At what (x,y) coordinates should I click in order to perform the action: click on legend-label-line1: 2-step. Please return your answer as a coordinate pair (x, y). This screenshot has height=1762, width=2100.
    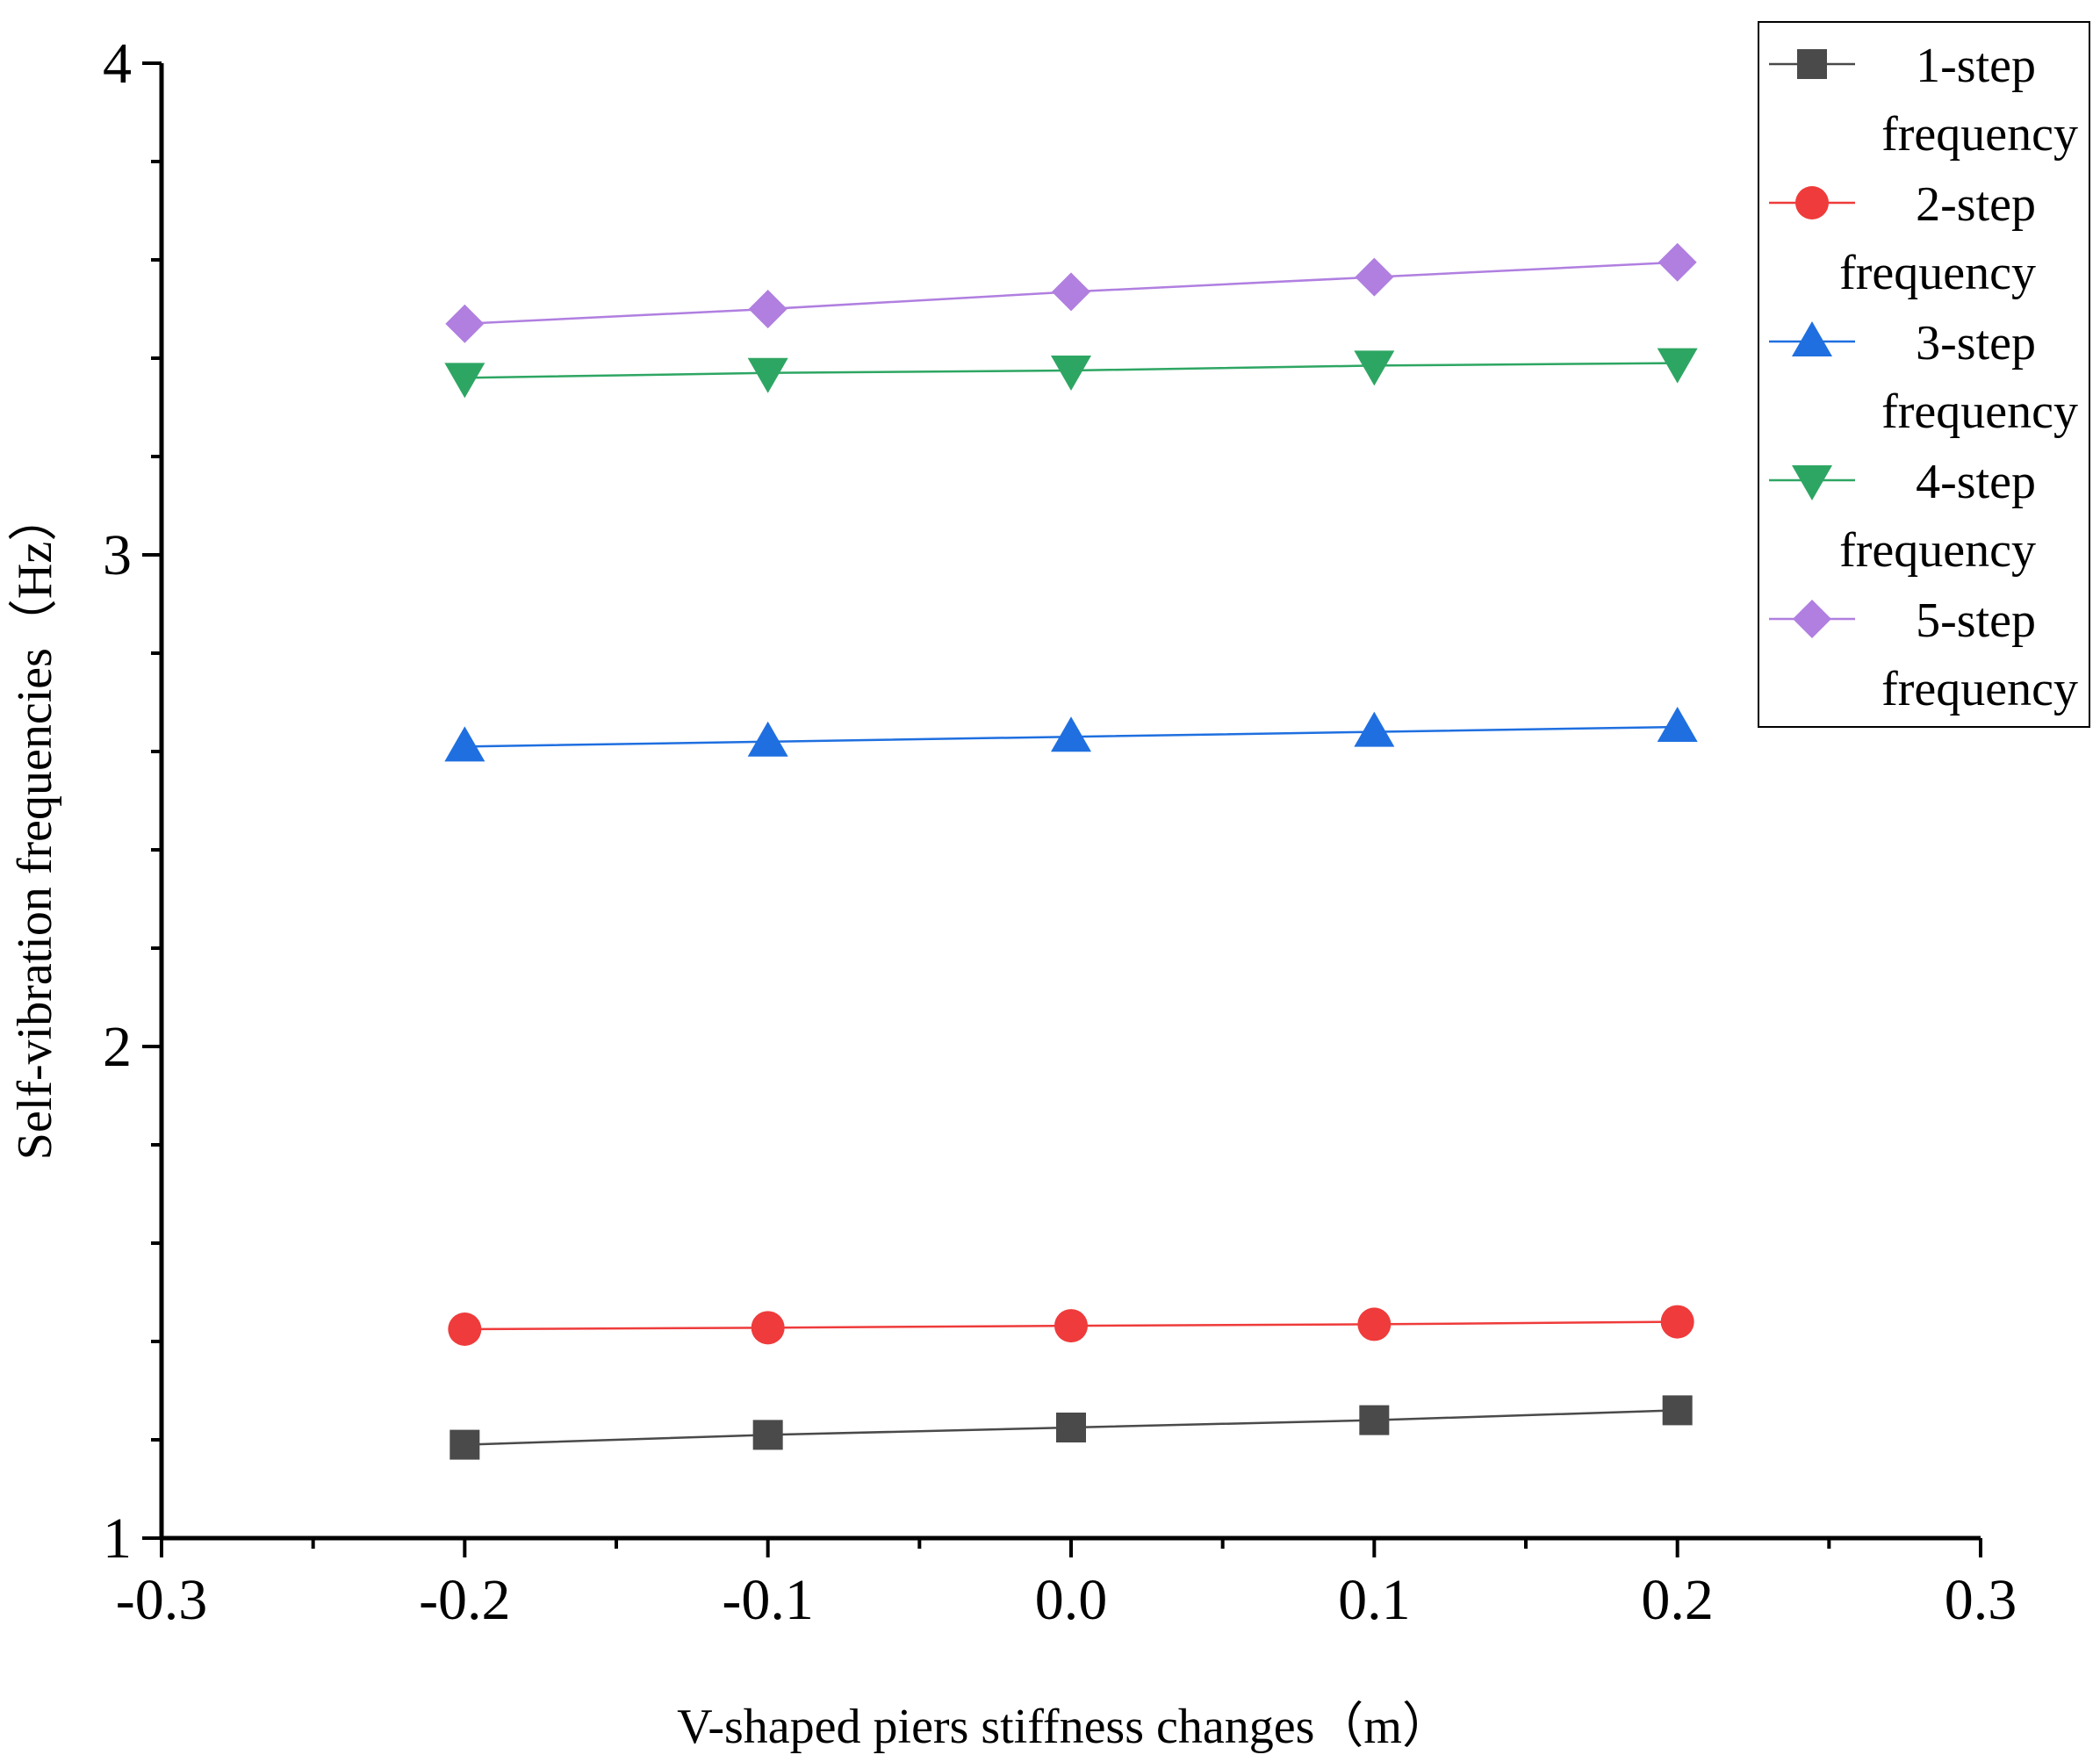
    Looking at the image, I should click on (1976, 205).